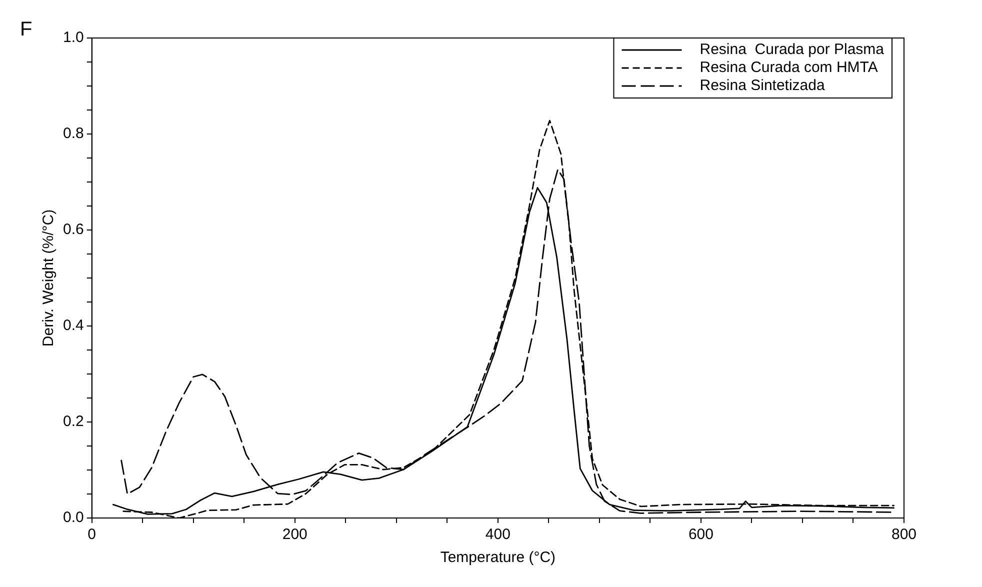 This screenshot has height=587, width=982. What do you see at coordinates (73, 517) in the screenshot?
I see `y-tick-label: 0.0` at bounding box center [73, 517].